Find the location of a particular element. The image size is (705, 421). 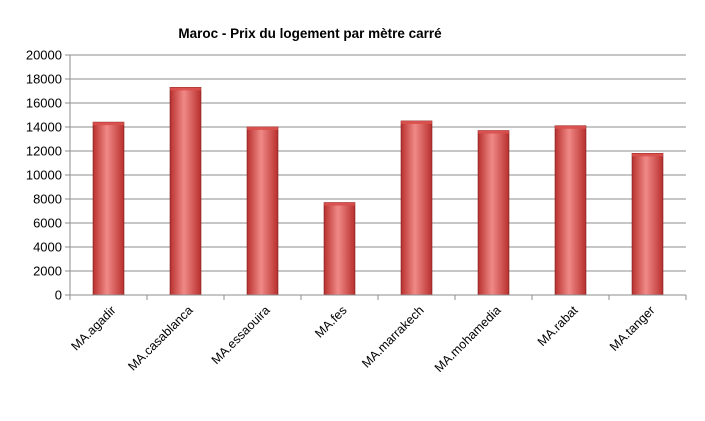

y-tick-label: 12000 is located at coordinates (44, 151).